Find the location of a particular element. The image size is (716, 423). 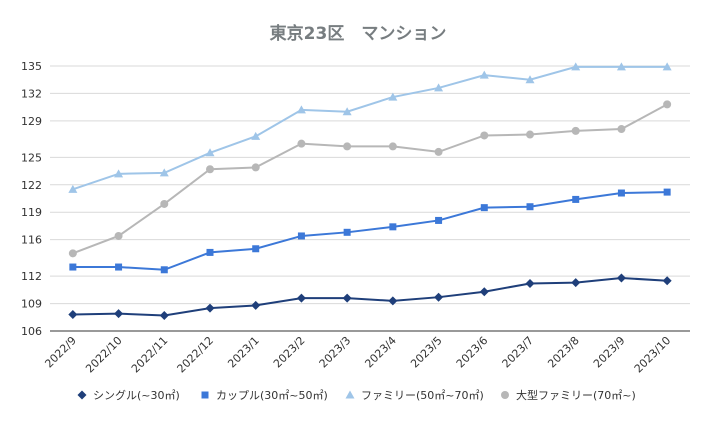

x-tick-label: 2023/8 is located at coordinates (563, 352).